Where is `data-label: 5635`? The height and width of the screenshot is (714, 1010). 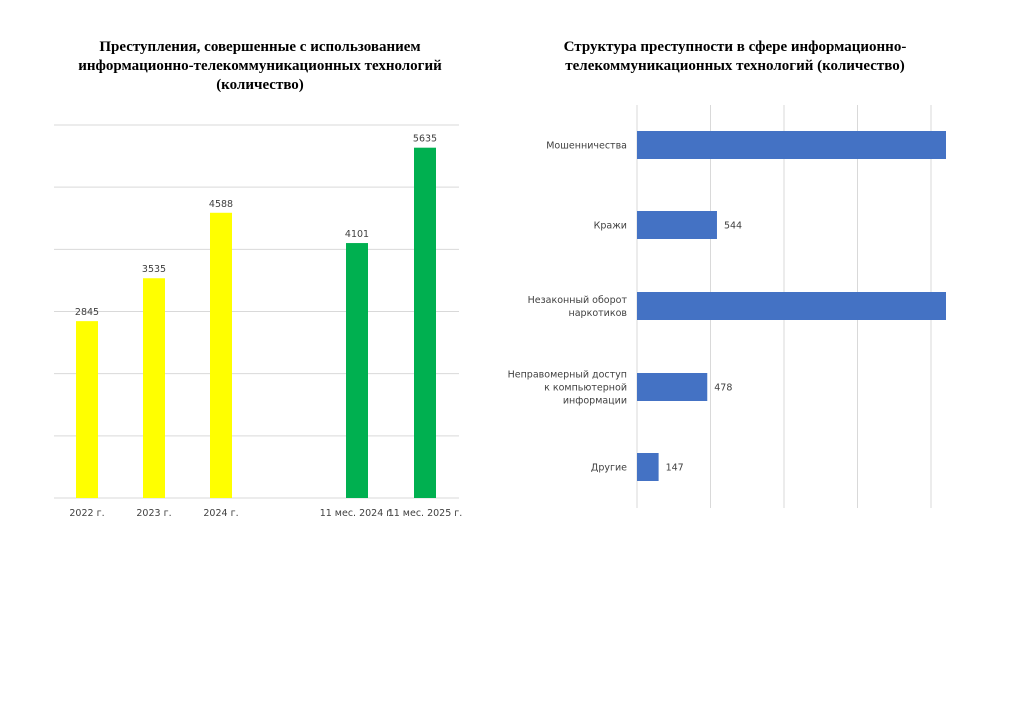
data-label: 5635 is located at coordinates (425, 139).